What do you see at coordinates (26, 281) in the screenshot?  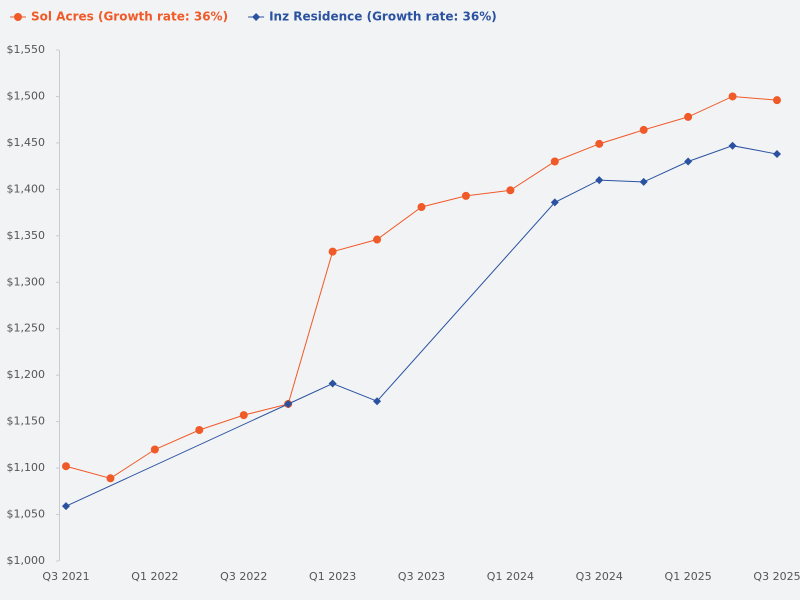 I see `y-tick-label: $1,300` at bounding box center [26, 281].